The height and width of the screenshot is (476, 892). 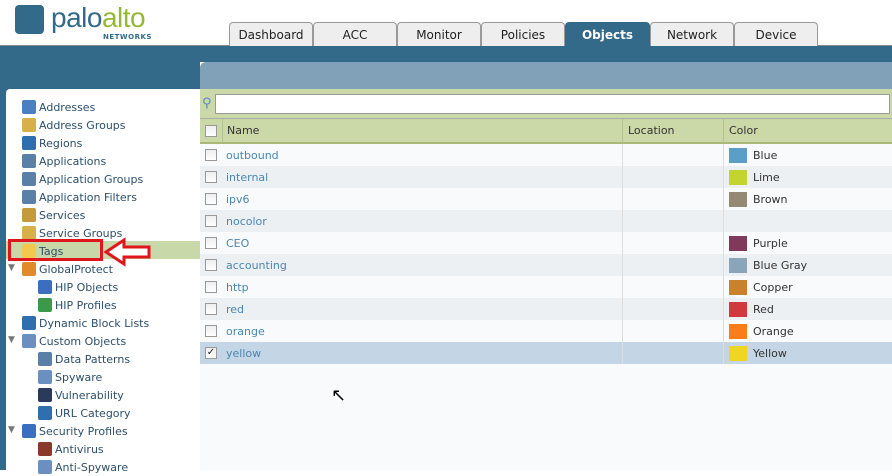 I want to click on row-checkbox: ✓, so click(x=211, y=353).